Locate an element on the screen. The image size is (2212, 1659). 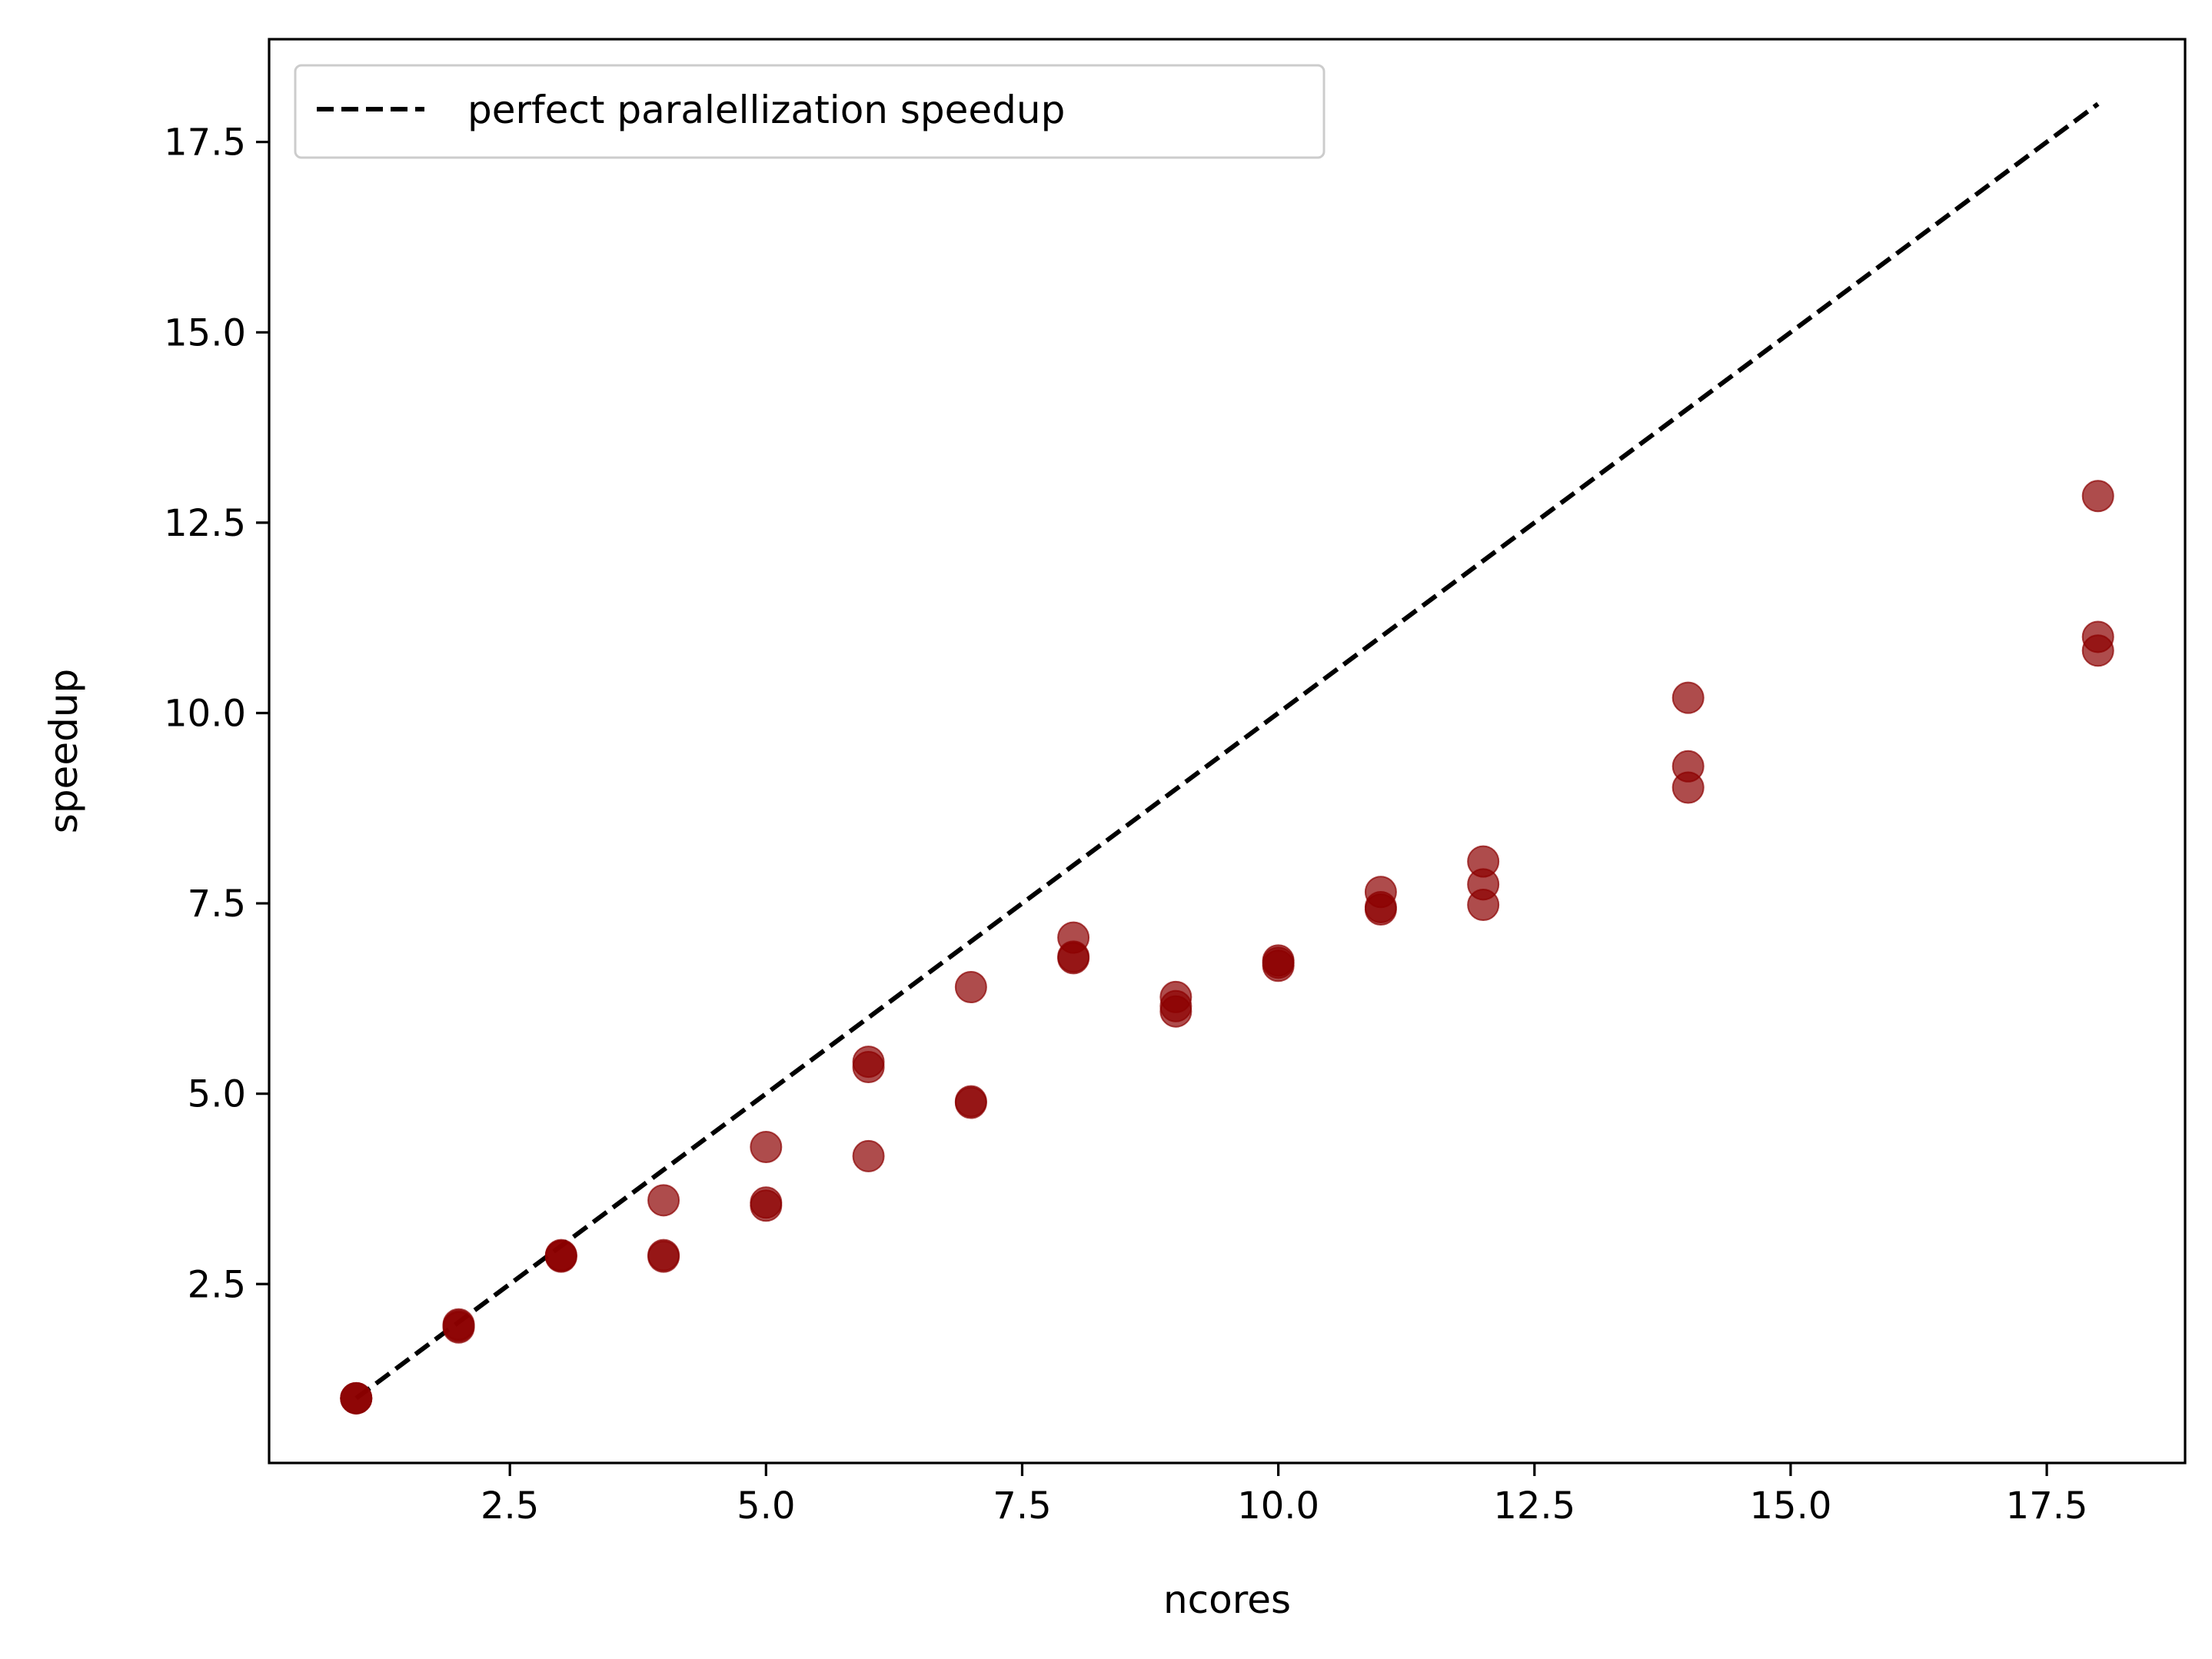
legend-box is located at coordinates (810, 111).